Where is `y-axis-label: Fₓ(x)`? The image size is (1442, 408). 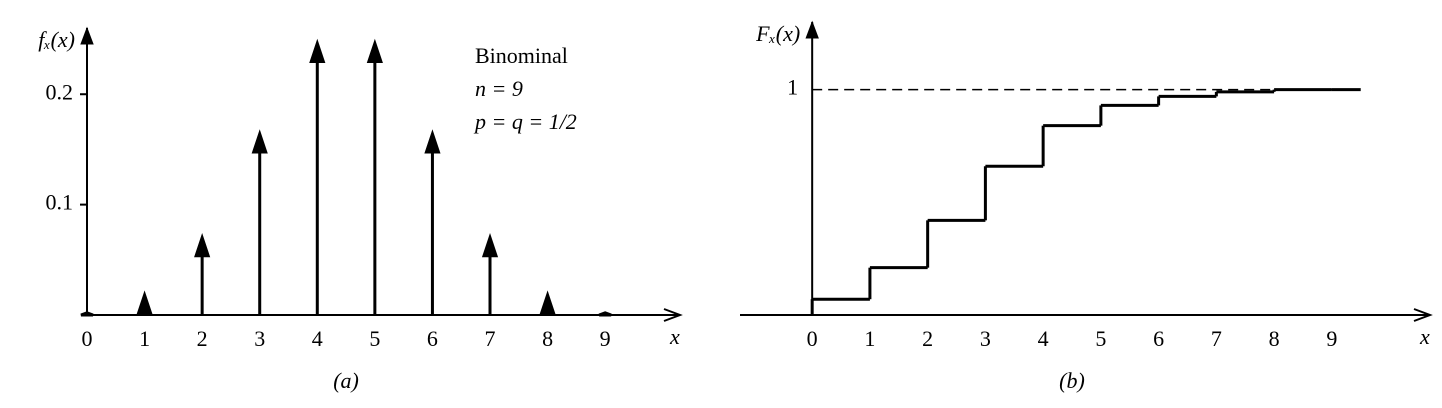
y-axis-label: Fₓ(x) is located at coordinates (777, 33).